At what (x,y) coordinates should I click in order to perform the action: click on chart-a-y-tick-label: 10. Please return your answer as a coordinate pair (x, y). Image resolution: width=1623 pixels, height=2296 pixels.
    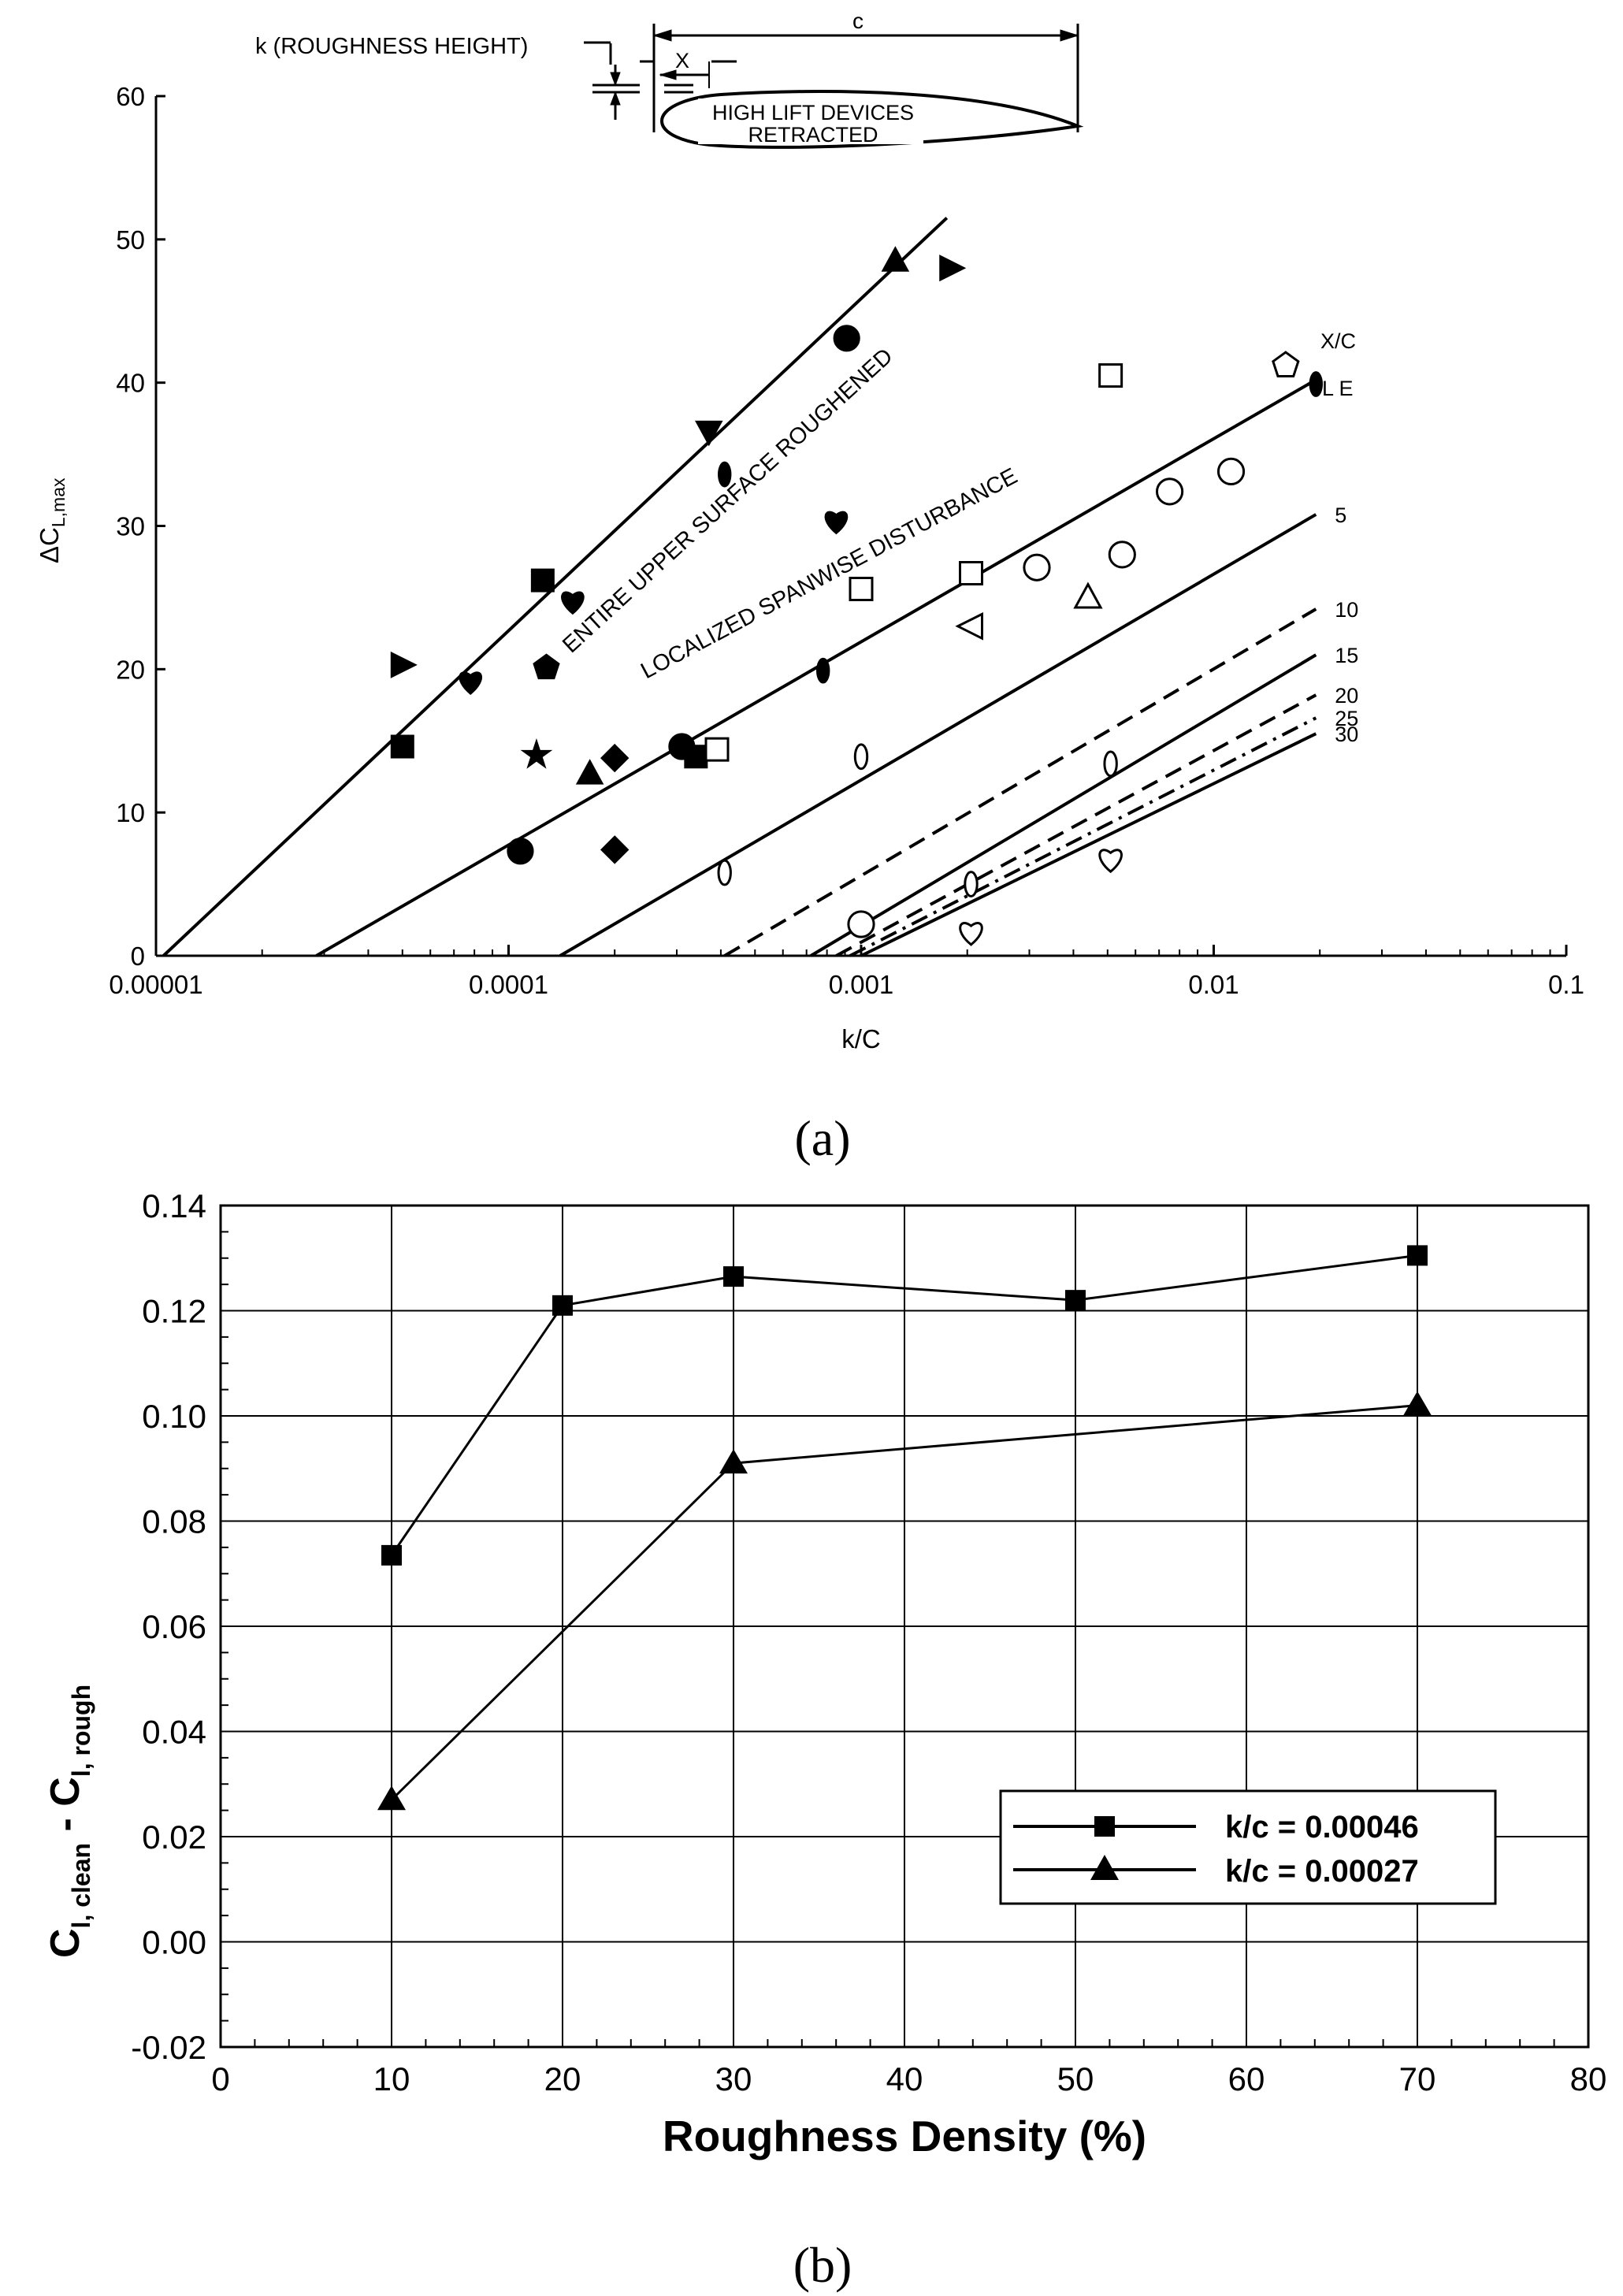
    Looking at the image, I should click on (130, 812).